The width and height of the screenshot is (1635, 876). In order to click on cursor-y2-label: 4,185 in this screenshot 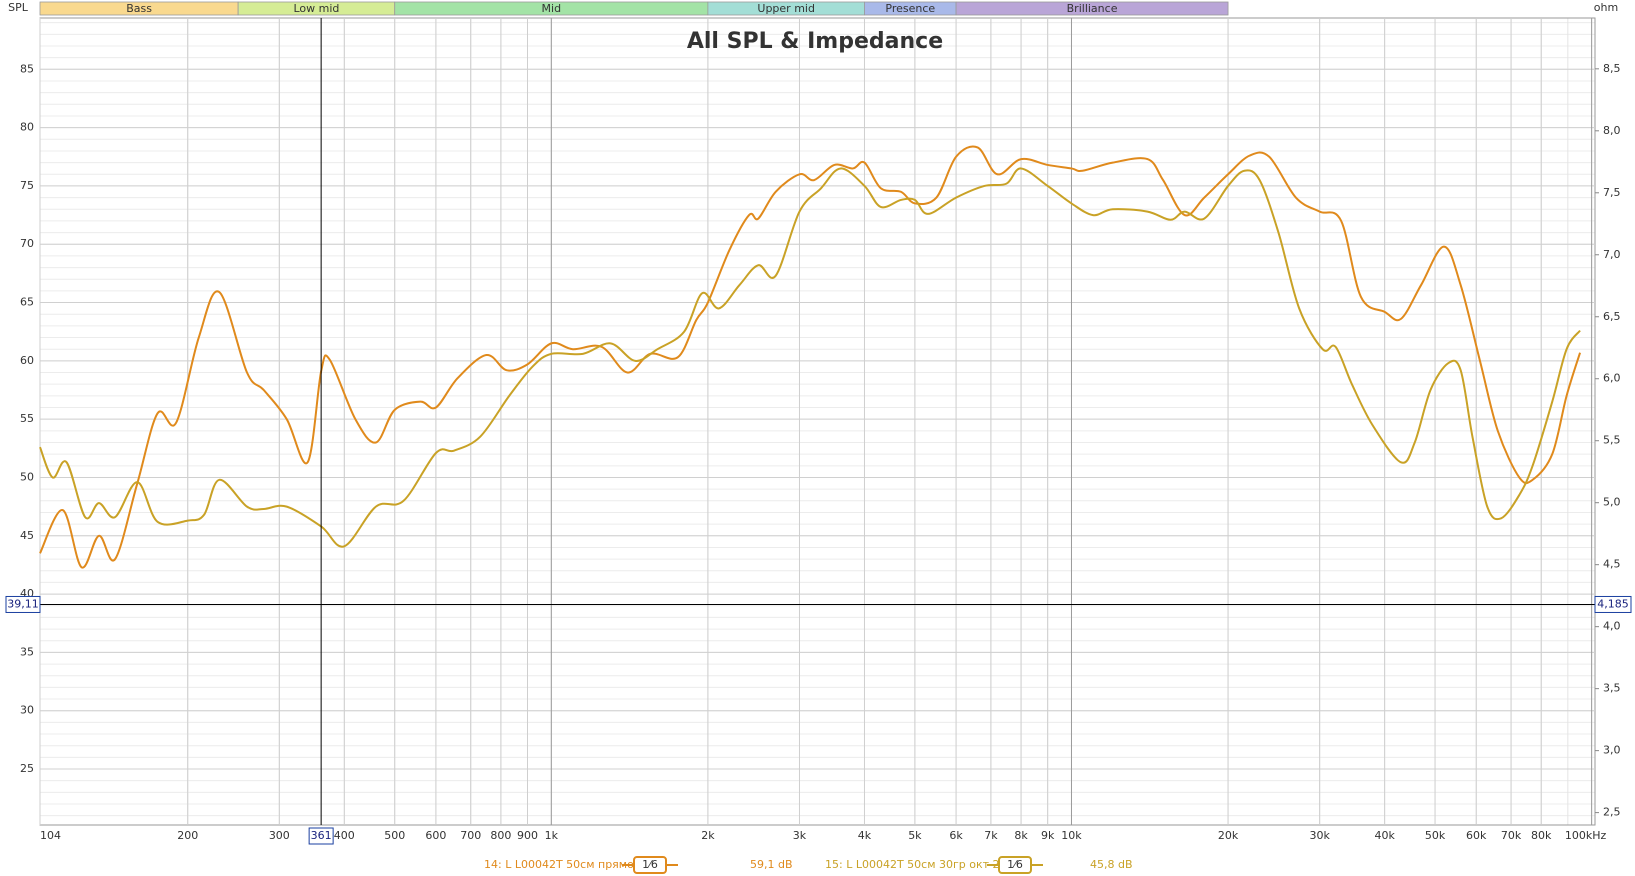, I will do `click(1613, 603)`.